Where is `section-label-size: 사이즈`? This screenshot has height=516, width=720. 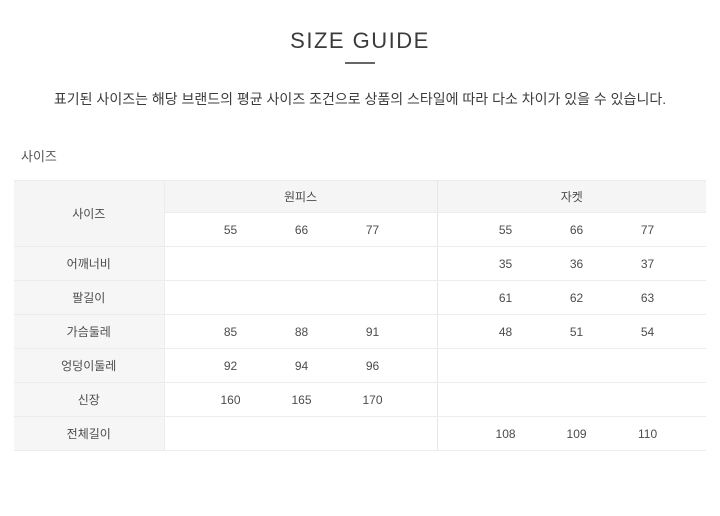
section-label-size: 사이즈 is located at coordinates (39, 156).